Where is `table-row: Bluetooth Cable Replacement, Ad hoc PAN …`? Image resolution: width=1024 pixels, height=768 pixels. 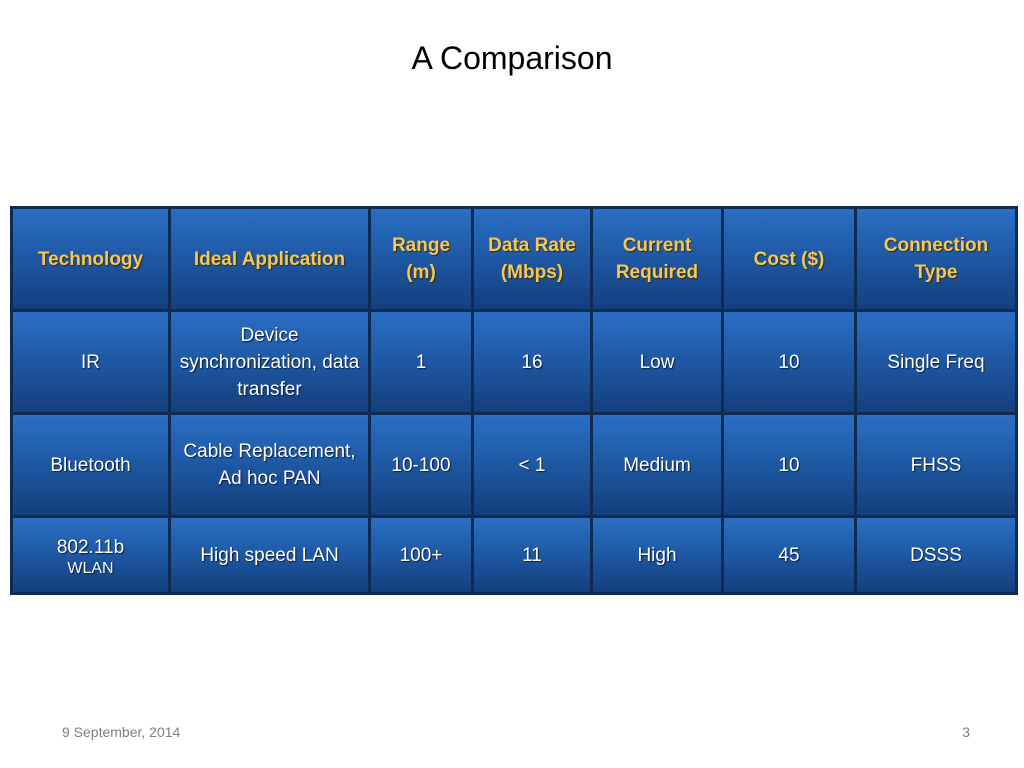
table-row: Bluetooth Cable Replacement, Ad hoc PAN … is located at coordinates (514, 465).